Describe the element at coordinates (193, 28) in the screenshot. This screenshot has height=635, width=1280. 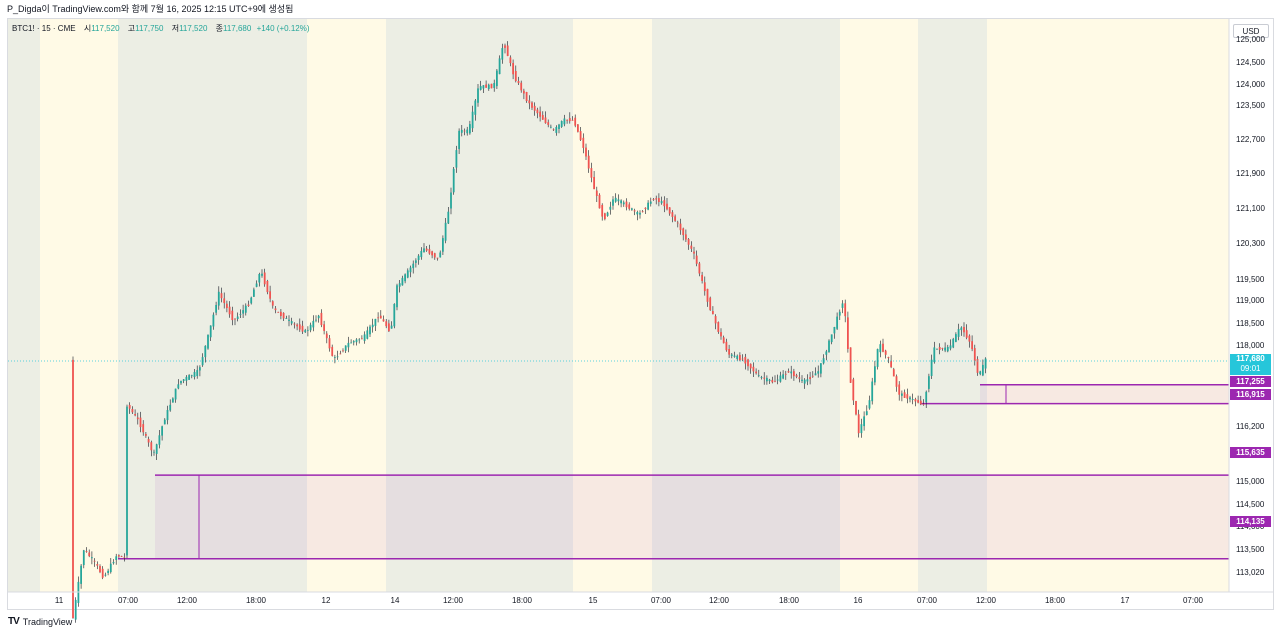
I see `low-value: 117,520` at that location.